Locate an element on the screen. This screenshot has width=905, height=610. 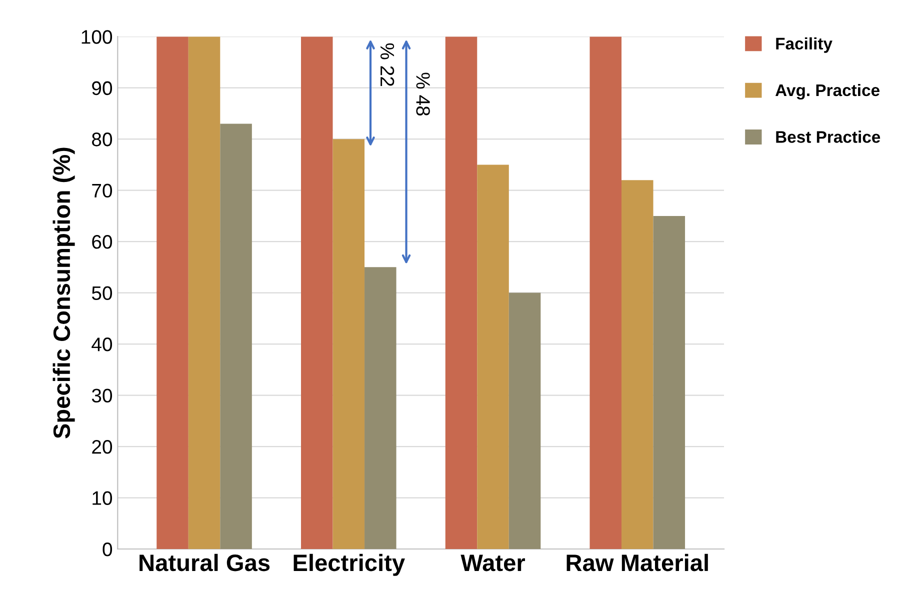
x-tick-label: Natural Gas is located at coordinates (205, 563).